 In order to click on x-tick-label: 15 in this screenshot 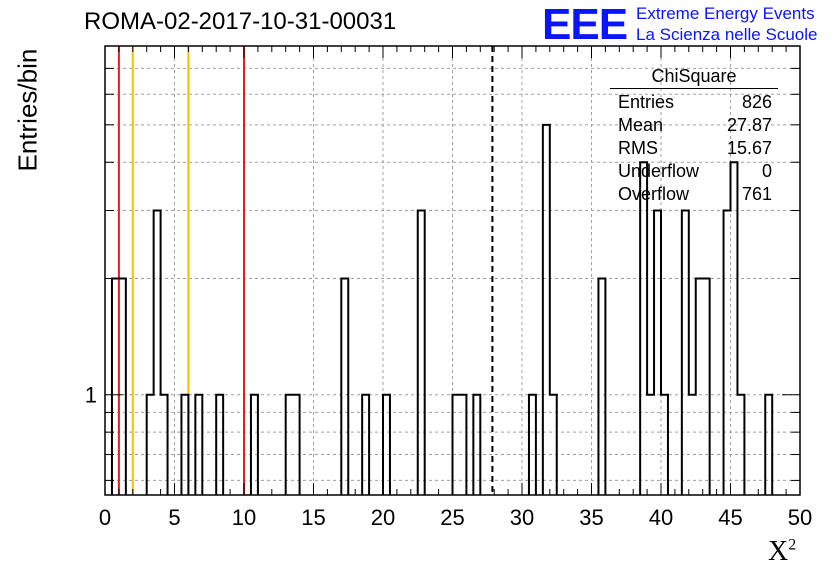, I will do `click(313, 517)`.